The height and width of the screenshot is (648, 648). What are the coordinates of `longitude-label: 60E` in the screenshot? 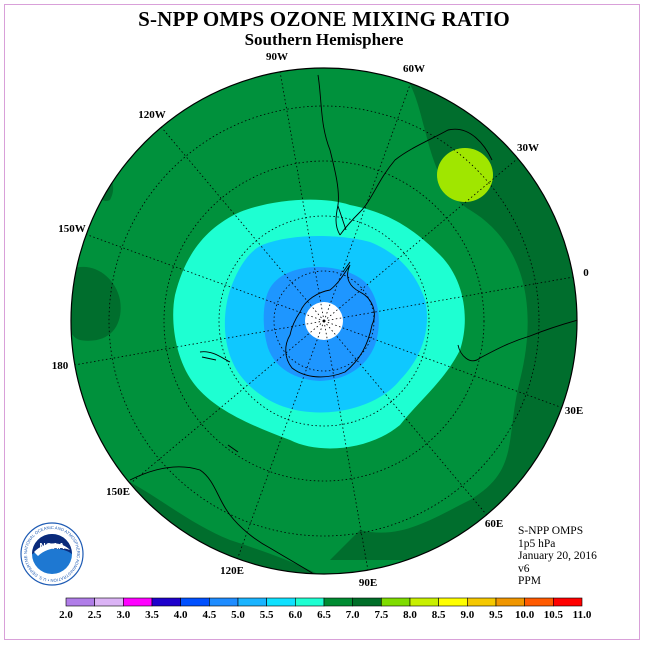 It's located at (494, 524).